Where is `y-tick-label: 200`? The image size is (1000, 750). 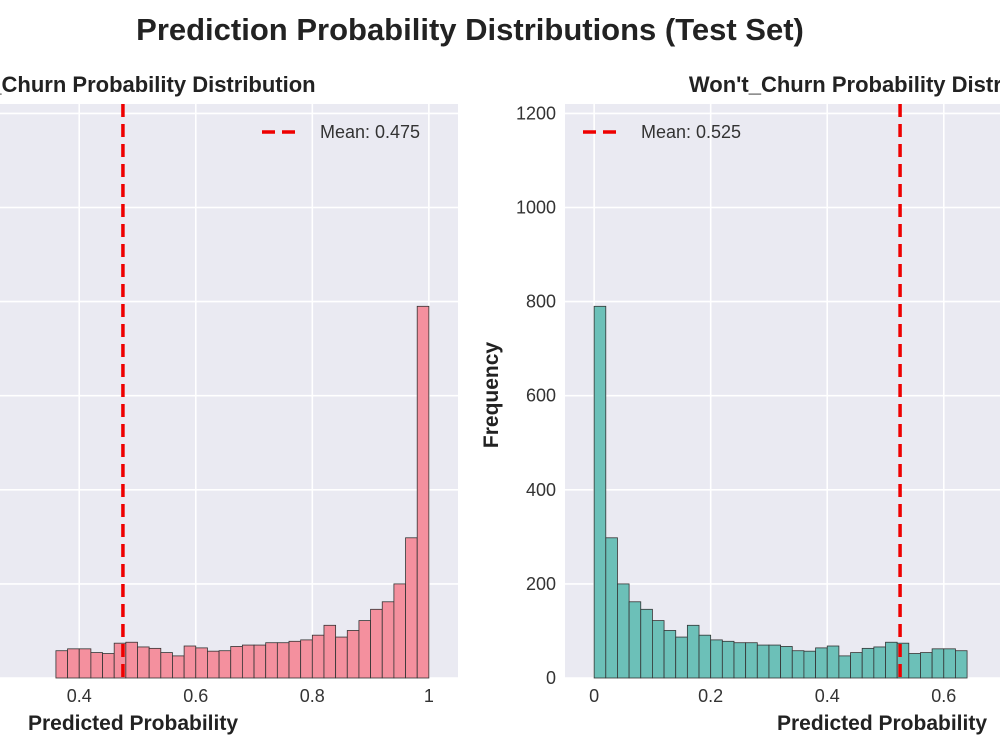
y-tick-label: 200 is located at coordinates (541, 584).